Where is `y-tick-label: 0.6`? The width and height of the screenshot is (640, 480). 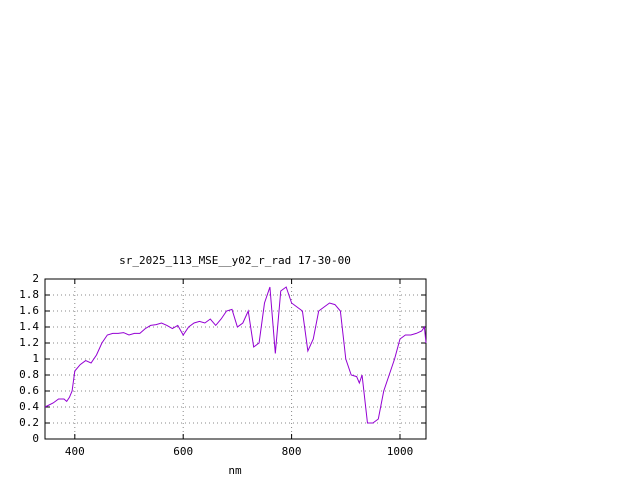 y-tick-label: 0.6 is located at coordinates (29, 390).